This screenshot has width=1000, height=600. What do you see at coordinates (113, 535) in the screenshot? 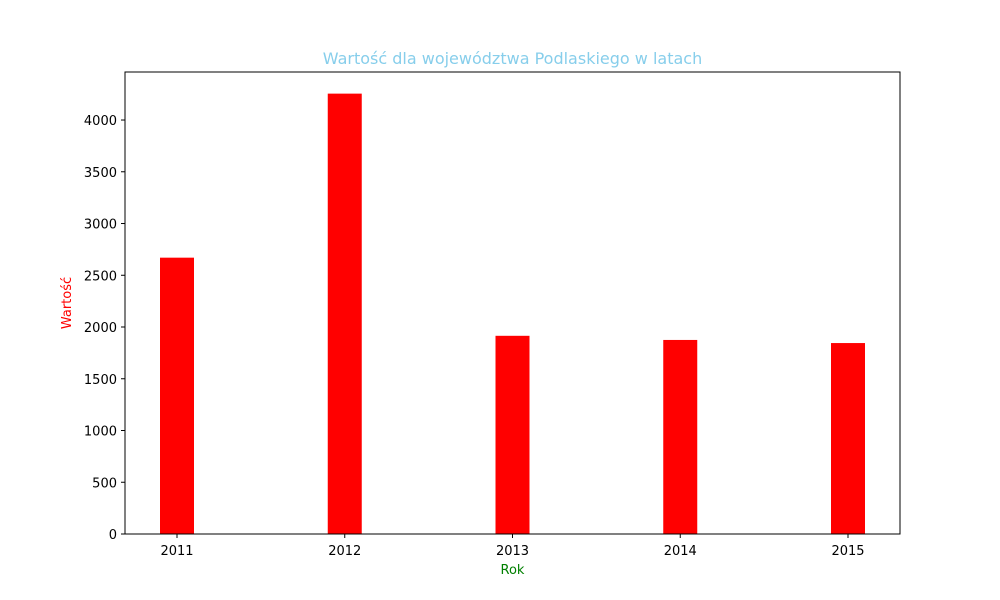
I see `y-tick-label-0: 0` at bounding box center [113, 535].